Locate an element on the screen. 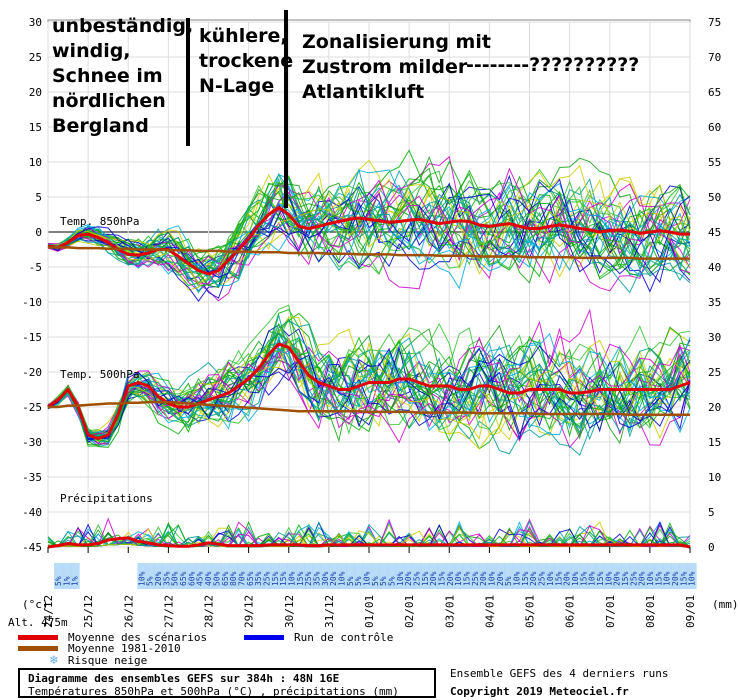 The height and width of the screenshot is (700, 740). x-tick-label: 01/01 is located at coordinates (369, 611).